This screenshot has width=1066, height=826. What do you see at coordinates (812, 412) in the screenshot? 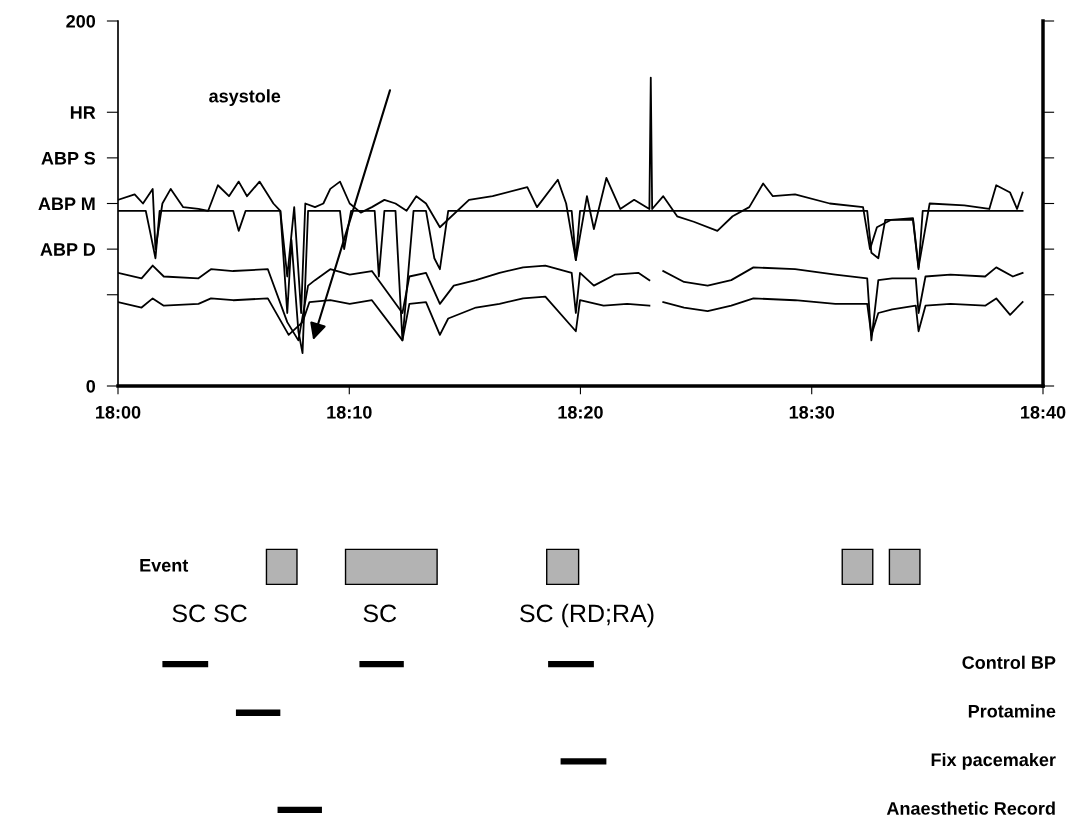
I see `x-tick-label: 18:30` at bounding box center [812, 412].